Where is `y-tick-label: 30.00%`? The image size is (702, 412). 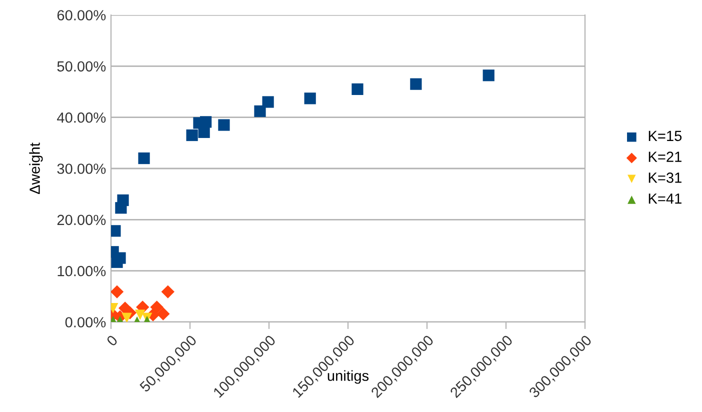 y-tick-label: 30.00% is located at coordinates (81, 169).